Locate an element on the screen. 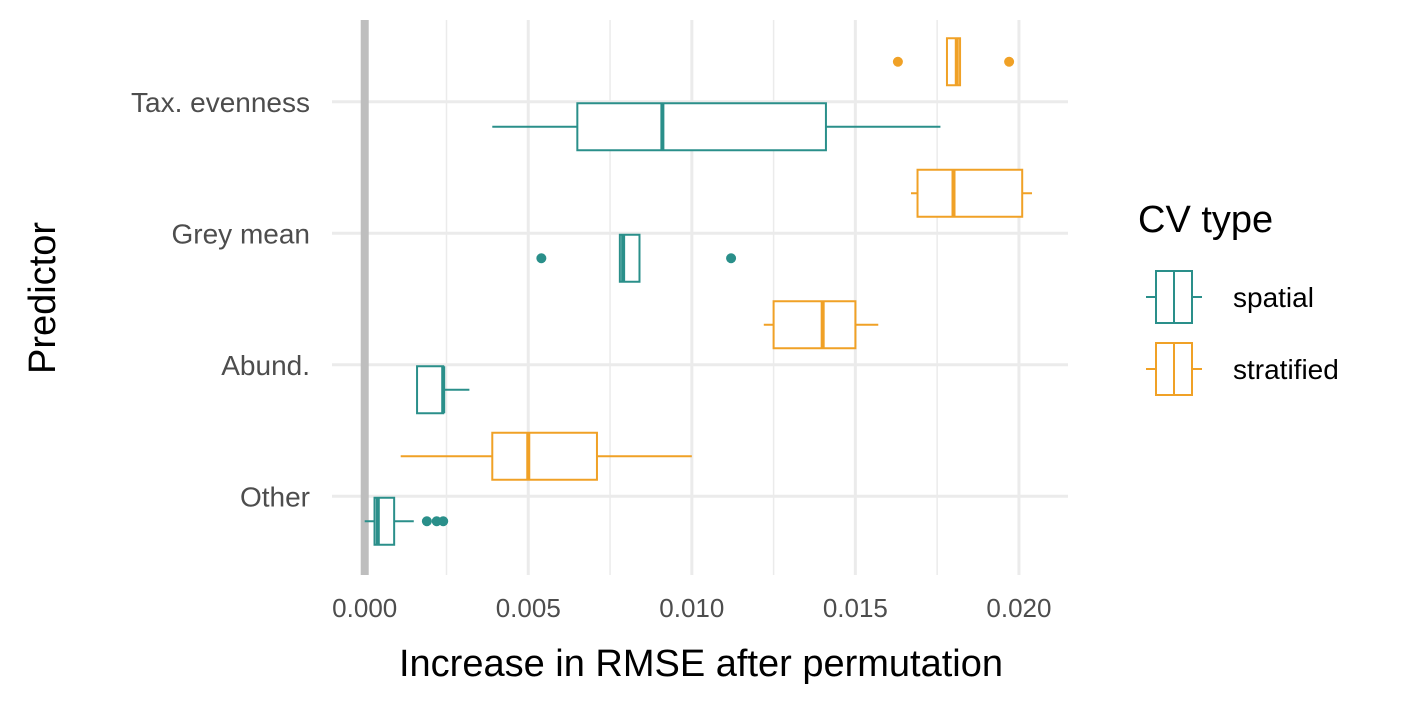  legend-key-stratified: stratified is located at coordinates (1242, 369).